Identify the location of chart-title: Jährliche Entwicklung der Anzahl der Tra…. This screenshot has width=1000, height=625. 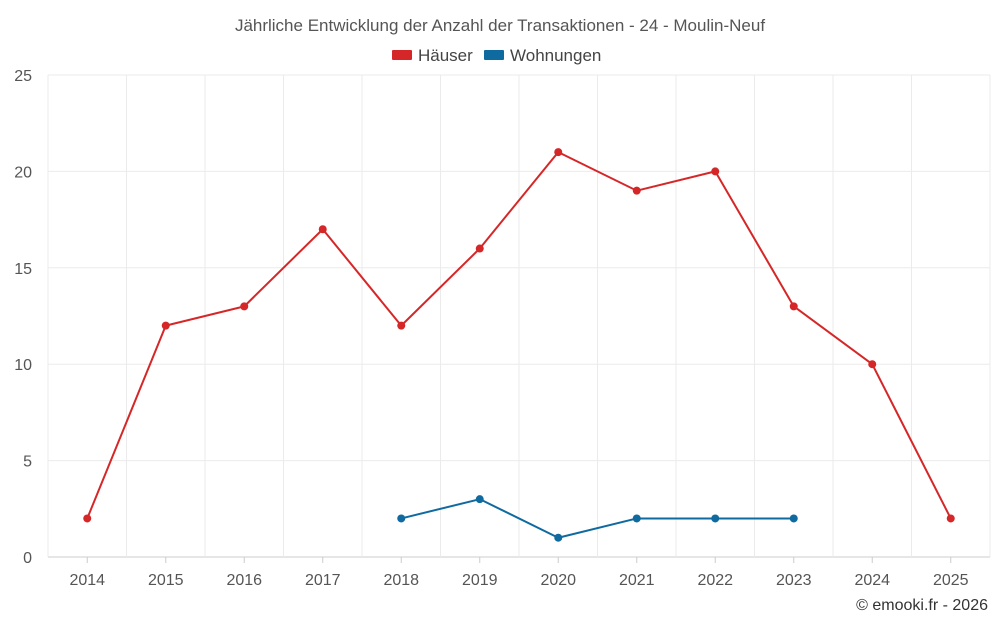
(500, 25).